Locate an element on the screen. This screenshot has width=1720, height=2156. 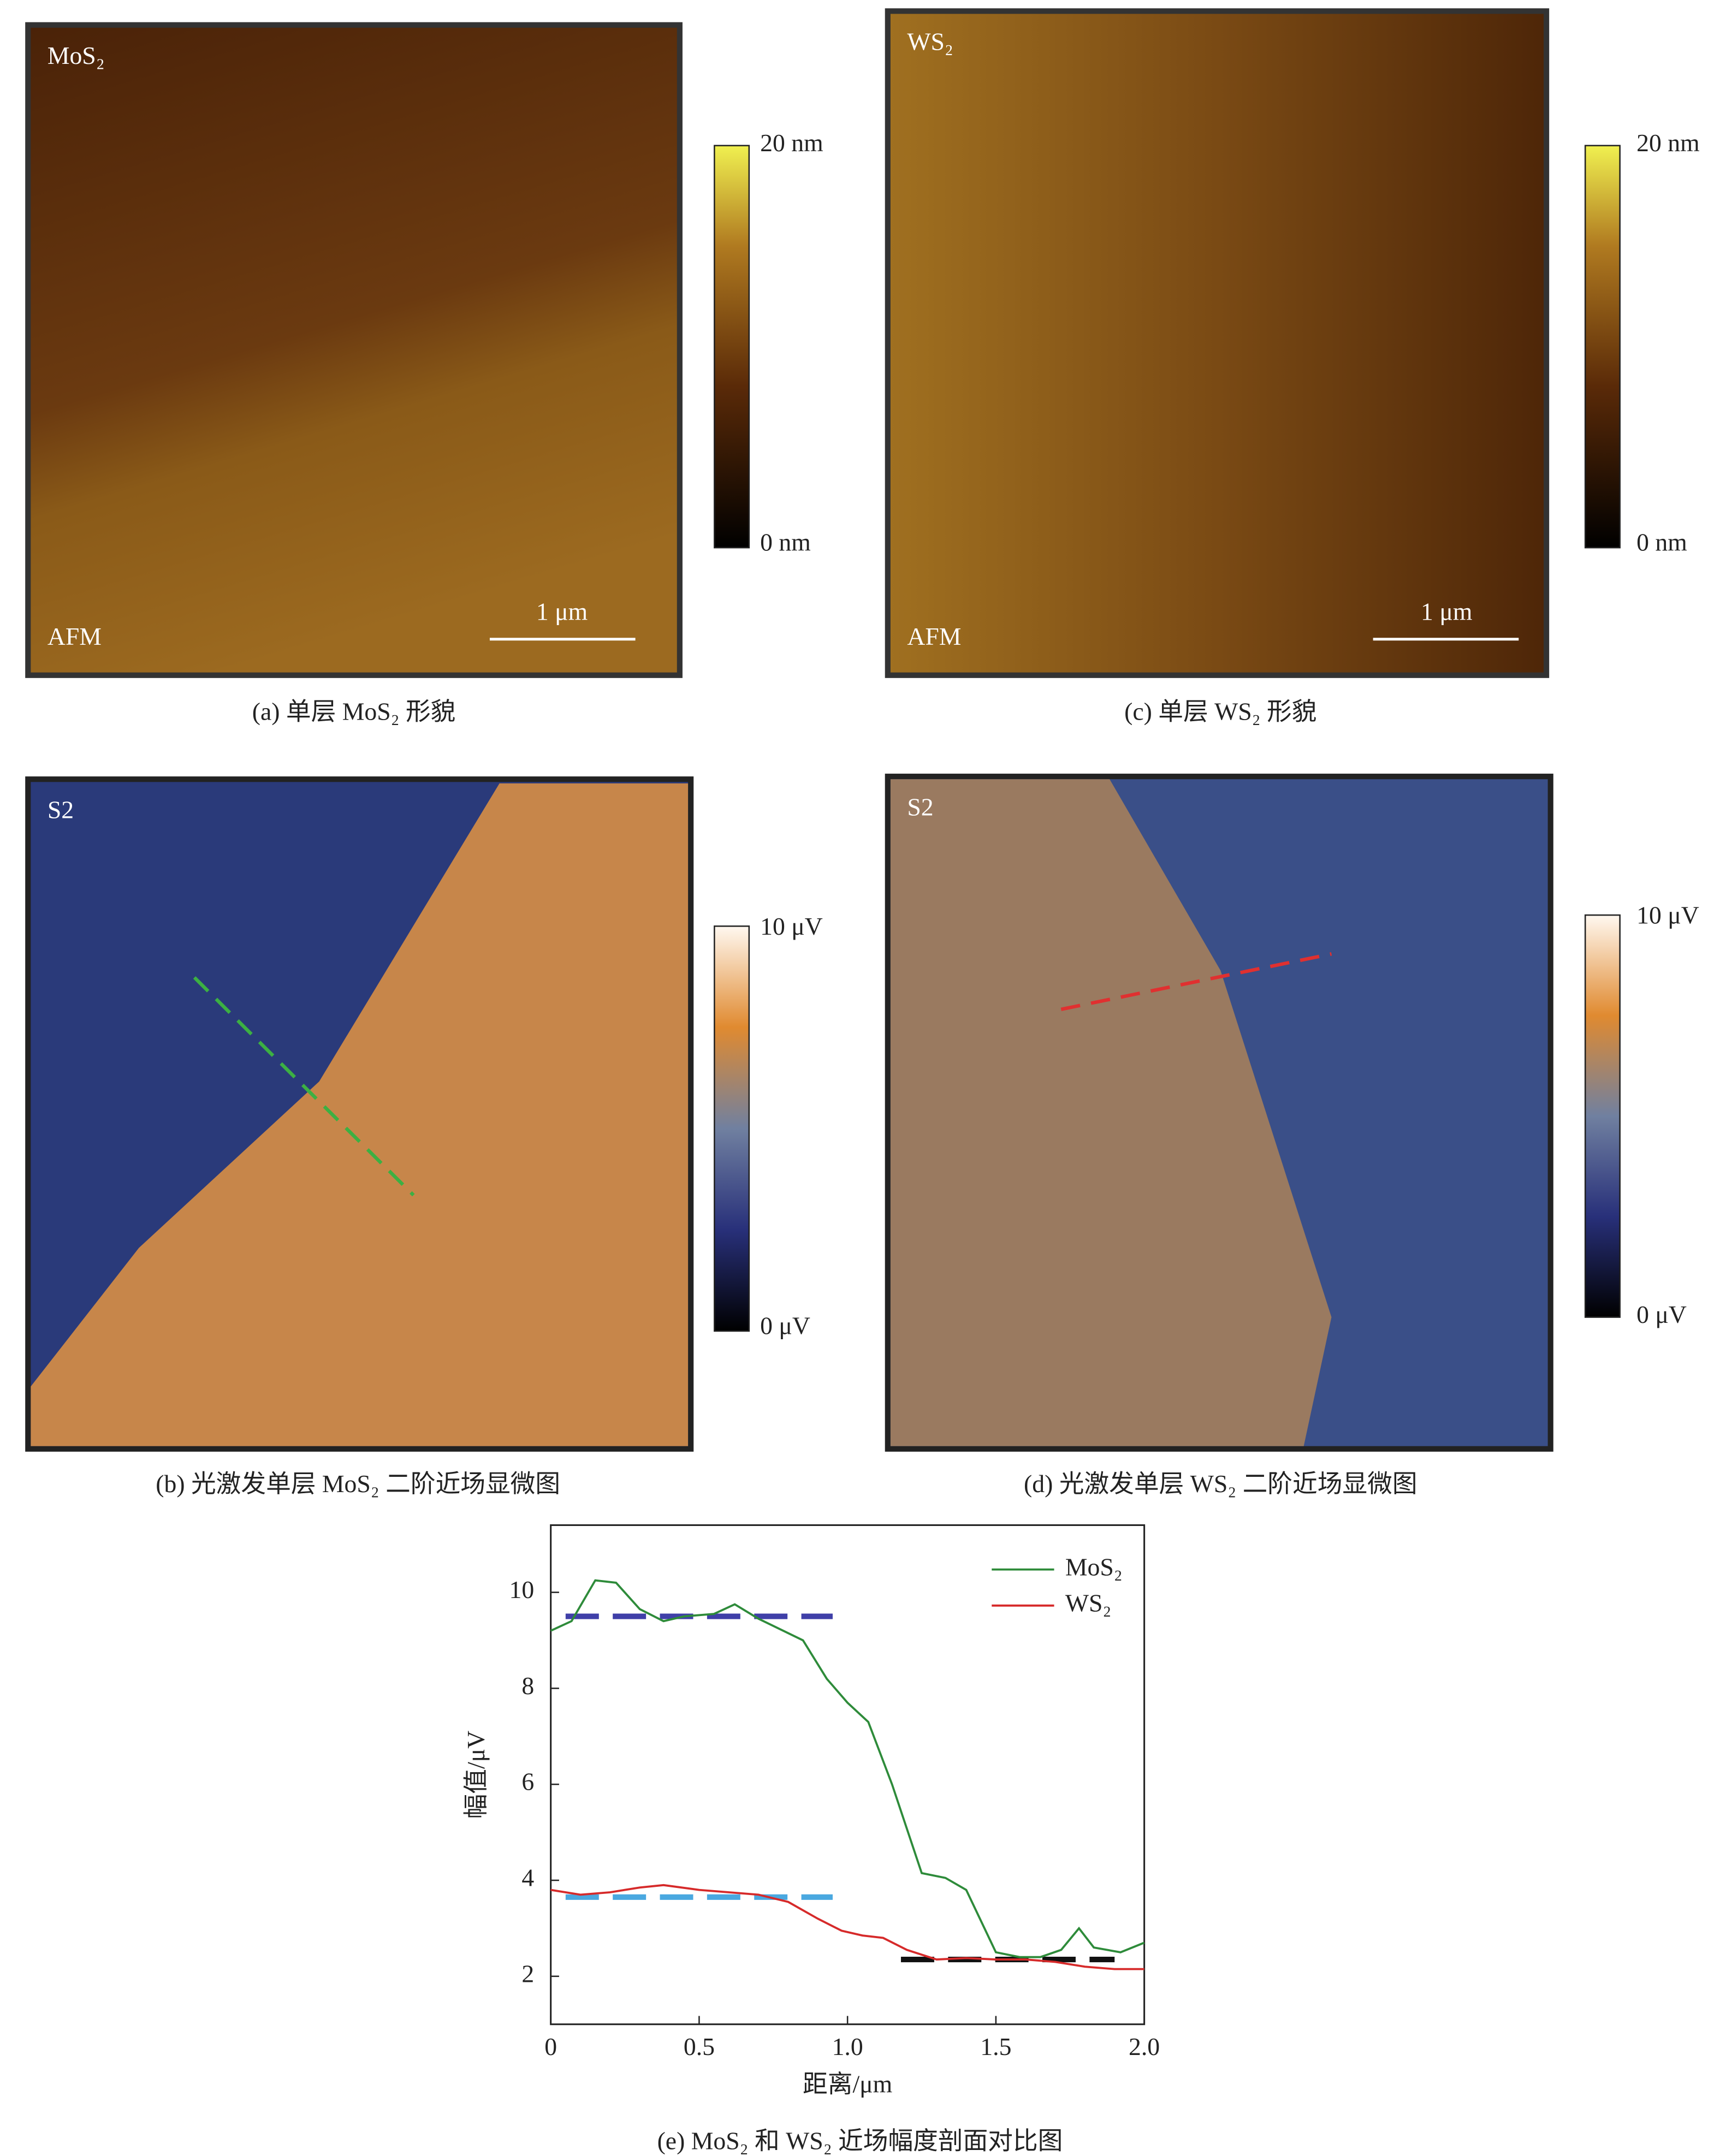
caption: (c) 单层 WS₂ 形貌 is located at coordinates (1220, 711).